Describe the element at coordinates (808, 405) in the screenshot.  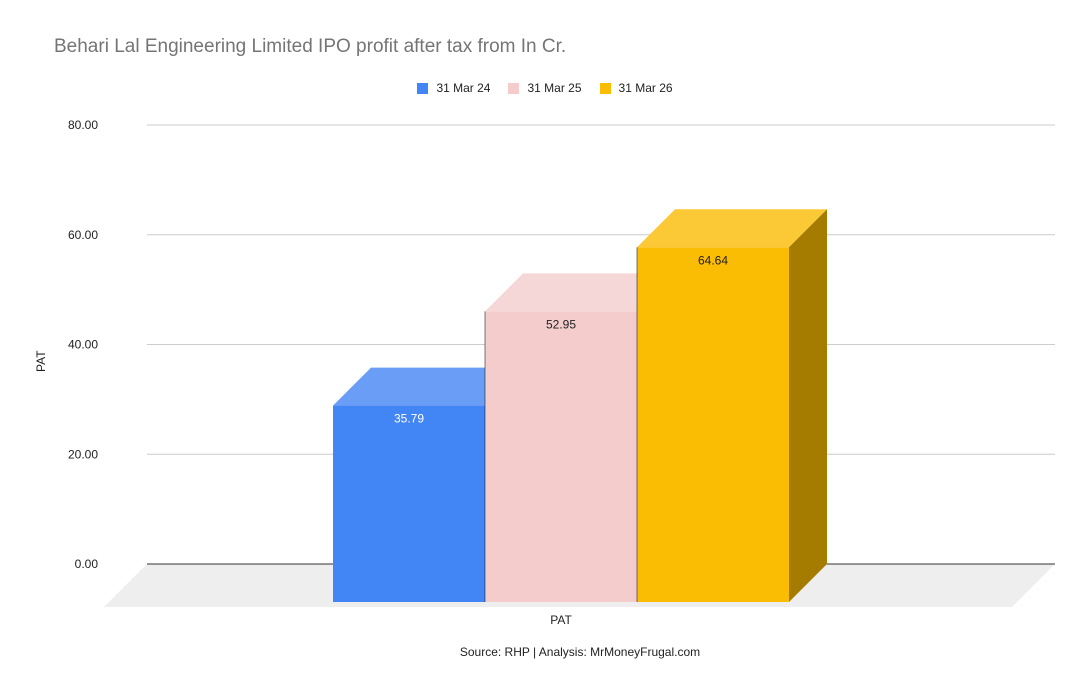
I see `bar-side` at that location.